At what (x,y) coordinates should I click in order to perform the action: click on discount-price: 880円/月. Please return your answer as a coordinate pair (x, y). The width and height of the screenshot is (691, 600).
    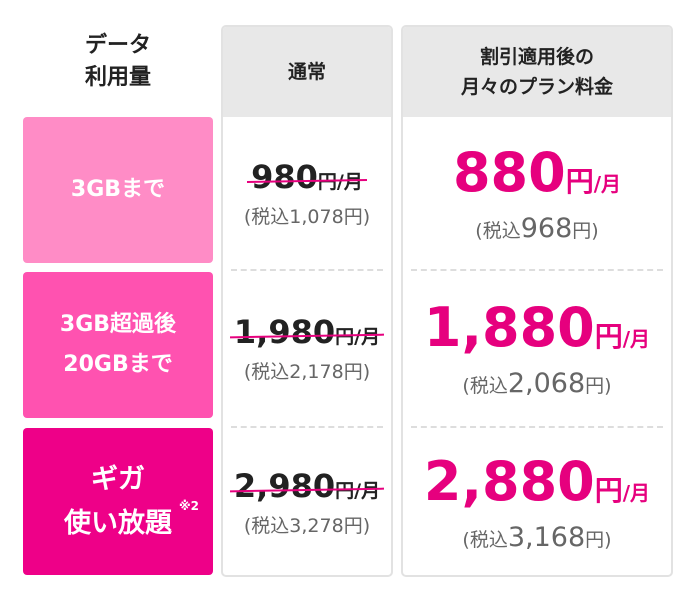
    Looking at the image, I should click on (537, 172).